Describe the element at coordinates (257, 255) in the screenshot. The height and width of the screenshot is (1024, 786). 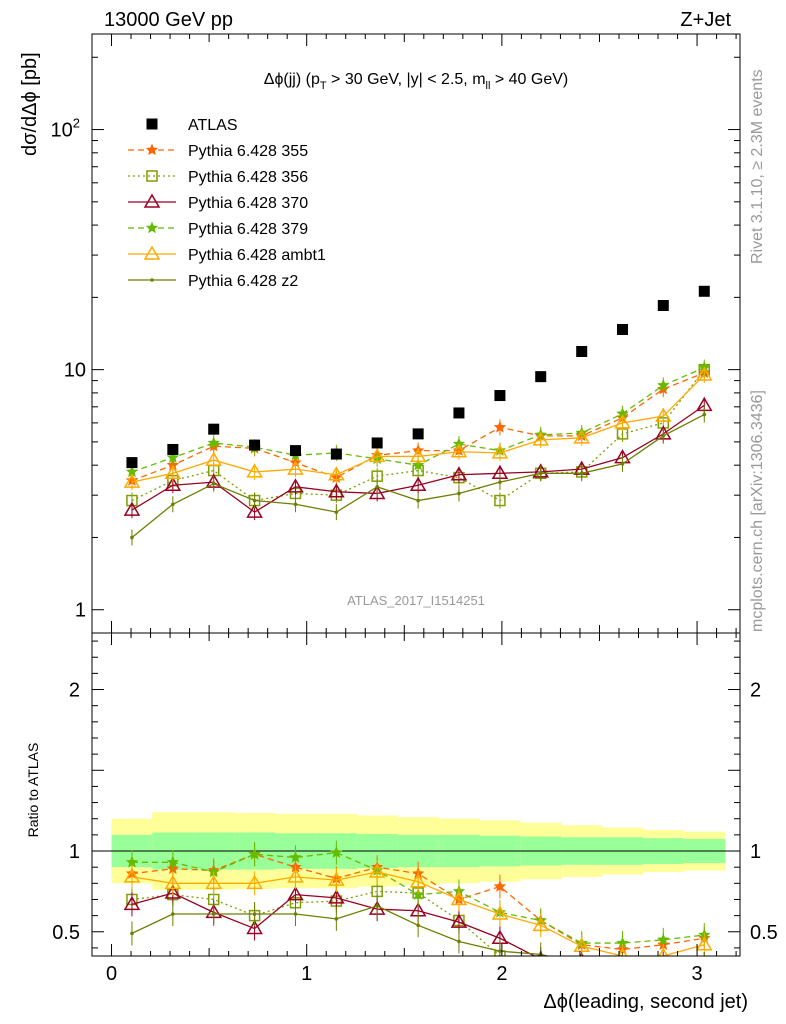
I see `legend-label: Pythia 6.428 ambt1` at that location.